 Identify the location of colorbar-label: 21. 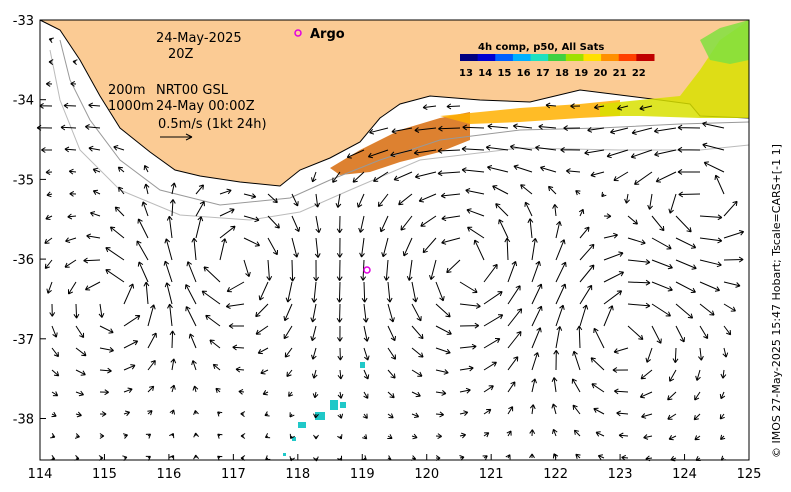
(620, 73).